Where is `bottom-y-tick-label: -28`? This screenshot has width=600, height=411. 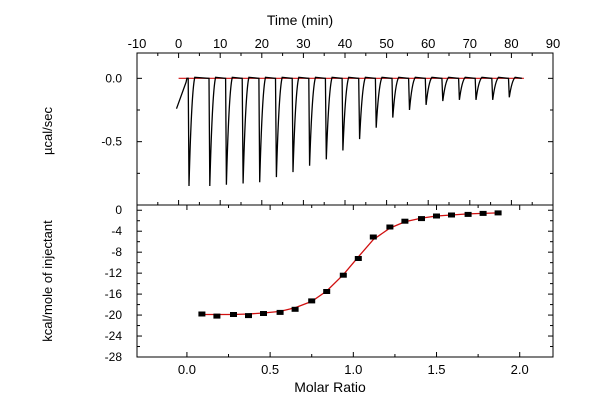 bottom-y-tick-label: -28 is located at coordinates (114, 357).